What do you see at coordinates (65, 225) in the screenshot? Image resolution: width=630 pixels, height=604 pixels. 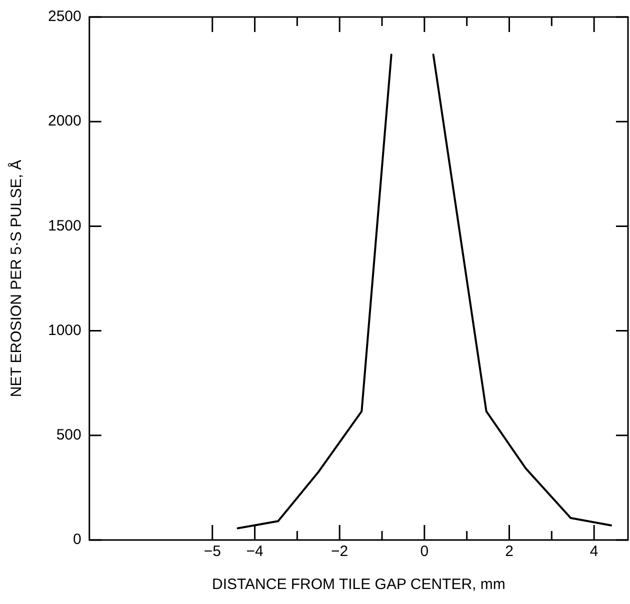 I see `y-tick-label: 1500` at bounding box center [65, 225].